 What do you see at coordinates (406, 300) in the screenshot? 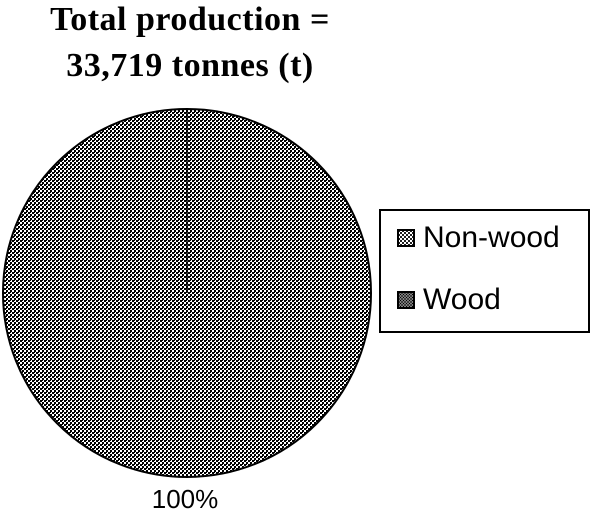
I see `legend-swatch-wood` at bounding box center [406, 300].